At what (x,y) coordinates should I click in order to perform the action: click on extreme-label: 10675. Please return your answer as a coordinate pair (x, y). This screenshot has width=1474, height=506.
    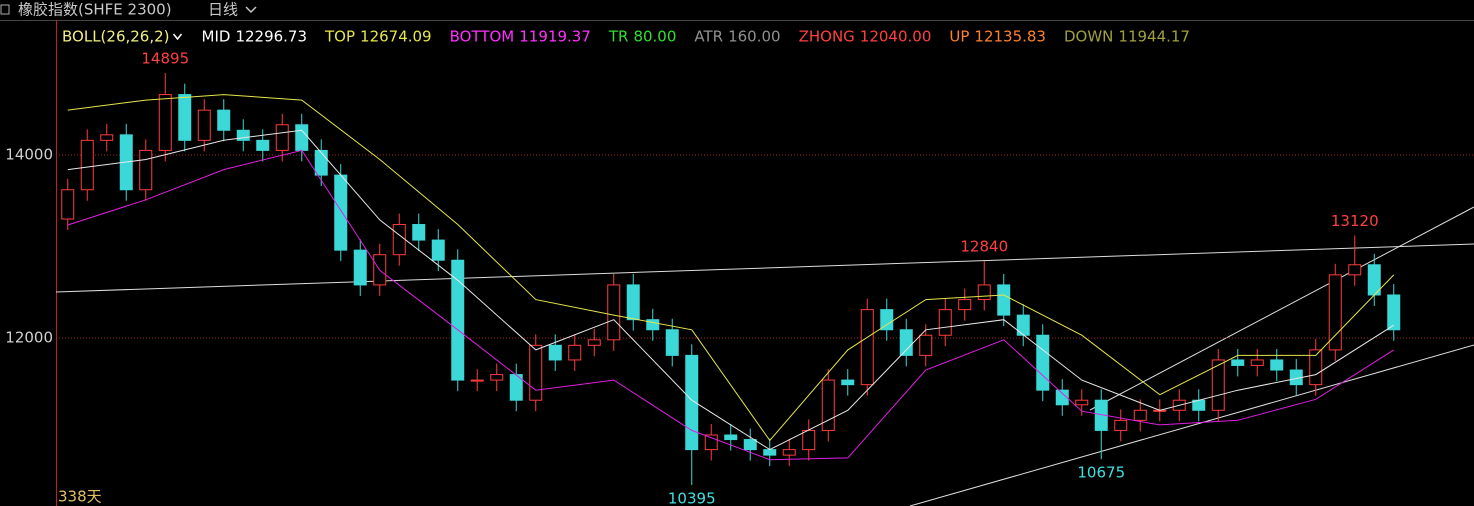
    Looking at the image, I should click on (1101, 473).